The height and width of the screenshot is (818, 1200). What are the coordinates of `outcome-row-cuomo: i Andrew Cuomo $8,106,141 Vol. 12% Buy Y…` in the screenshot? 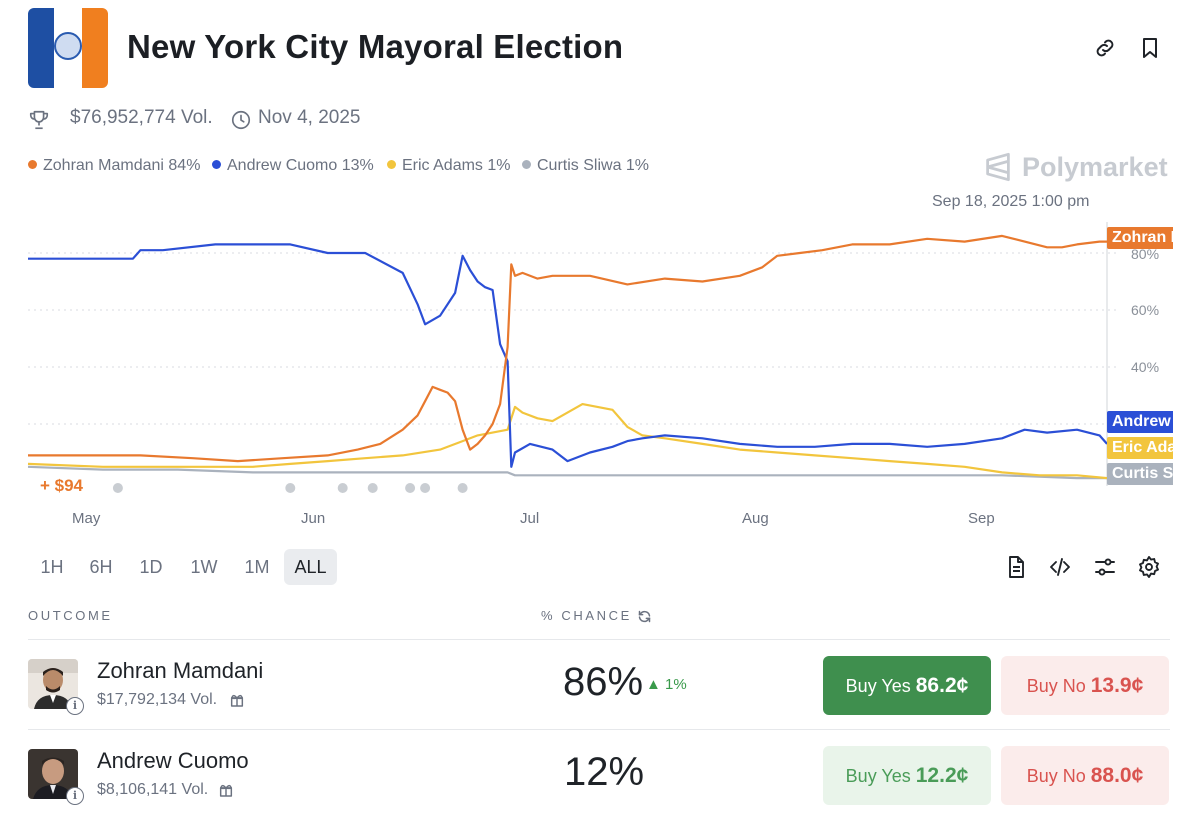 It's located at (599, 774).